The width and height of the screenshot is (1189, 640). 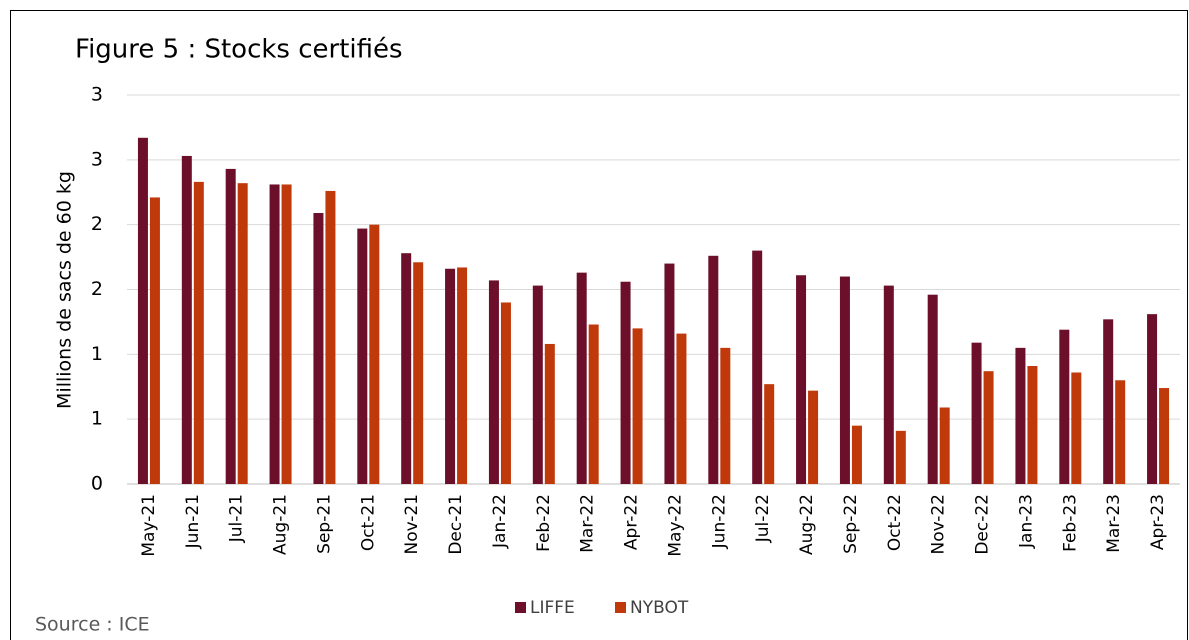 What do you see at coordinates (763, 518) in the screenshot?
I see `x-tick-label: Jul-22` at bounding box center [763, 518].